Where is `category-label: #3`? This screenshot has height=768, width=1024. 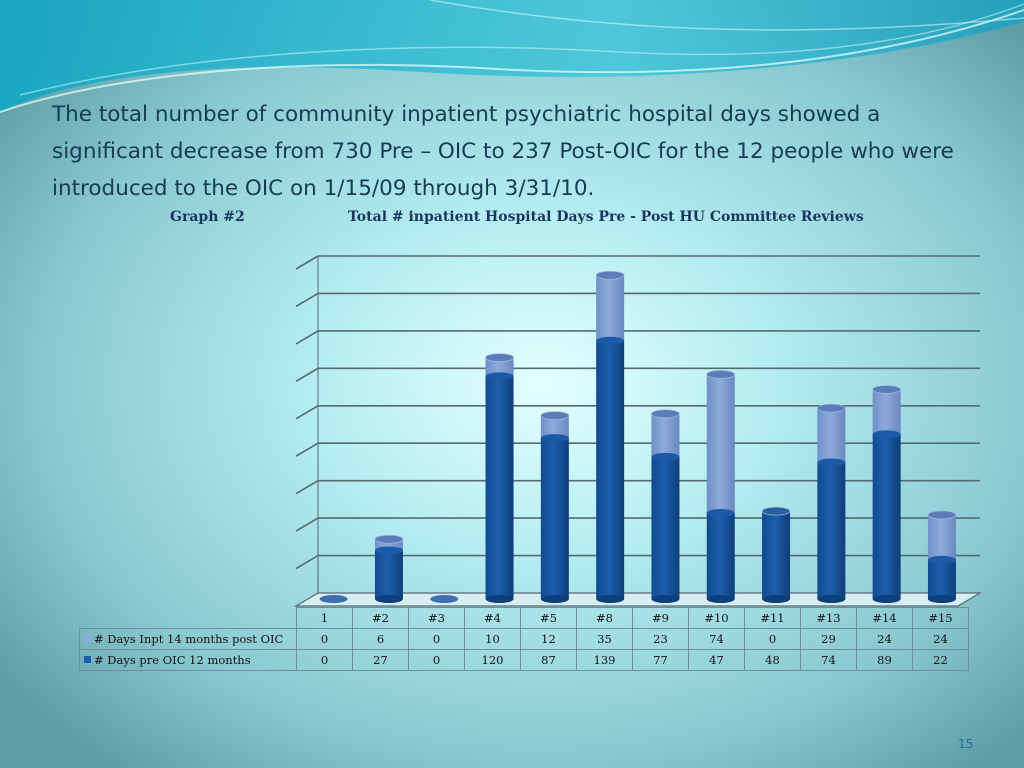
category-label: #3 is located at coordinates (436, 618).